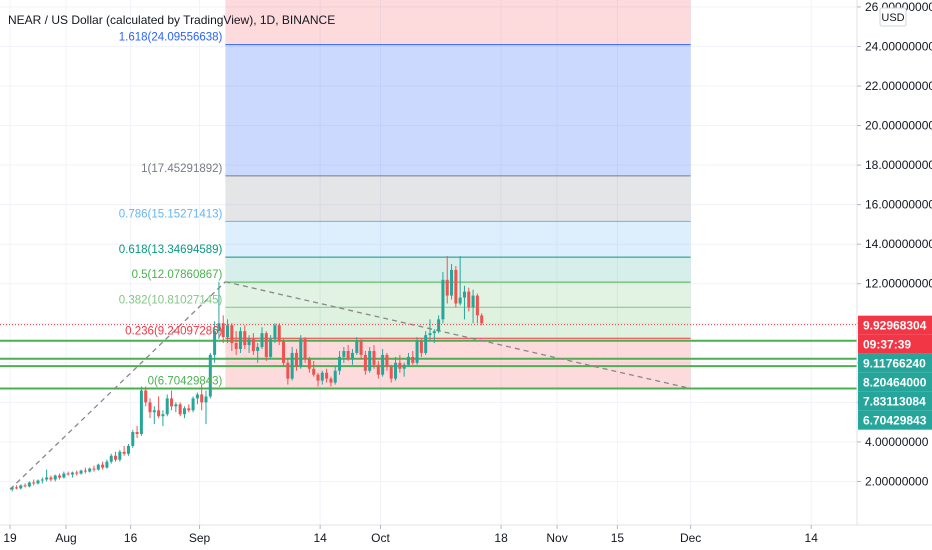 The height and width of the screenshot is (550, 932). I want to click on currency-button: USD, so click(893, 17).